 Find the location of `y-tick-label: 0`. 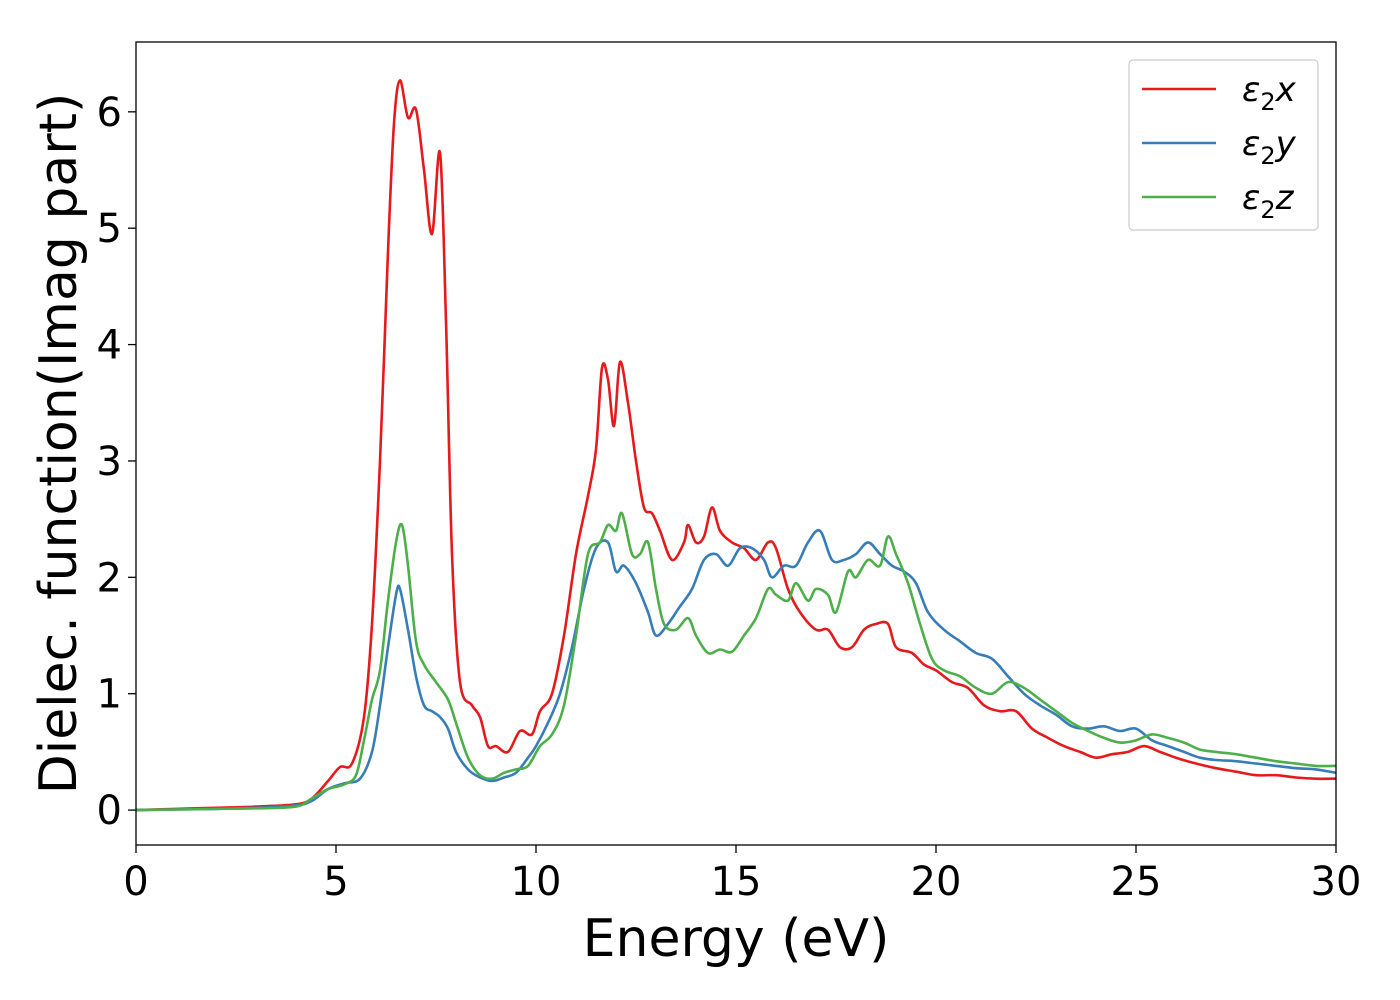

y-tick-label: 0 is located at coordinates (109, 811).